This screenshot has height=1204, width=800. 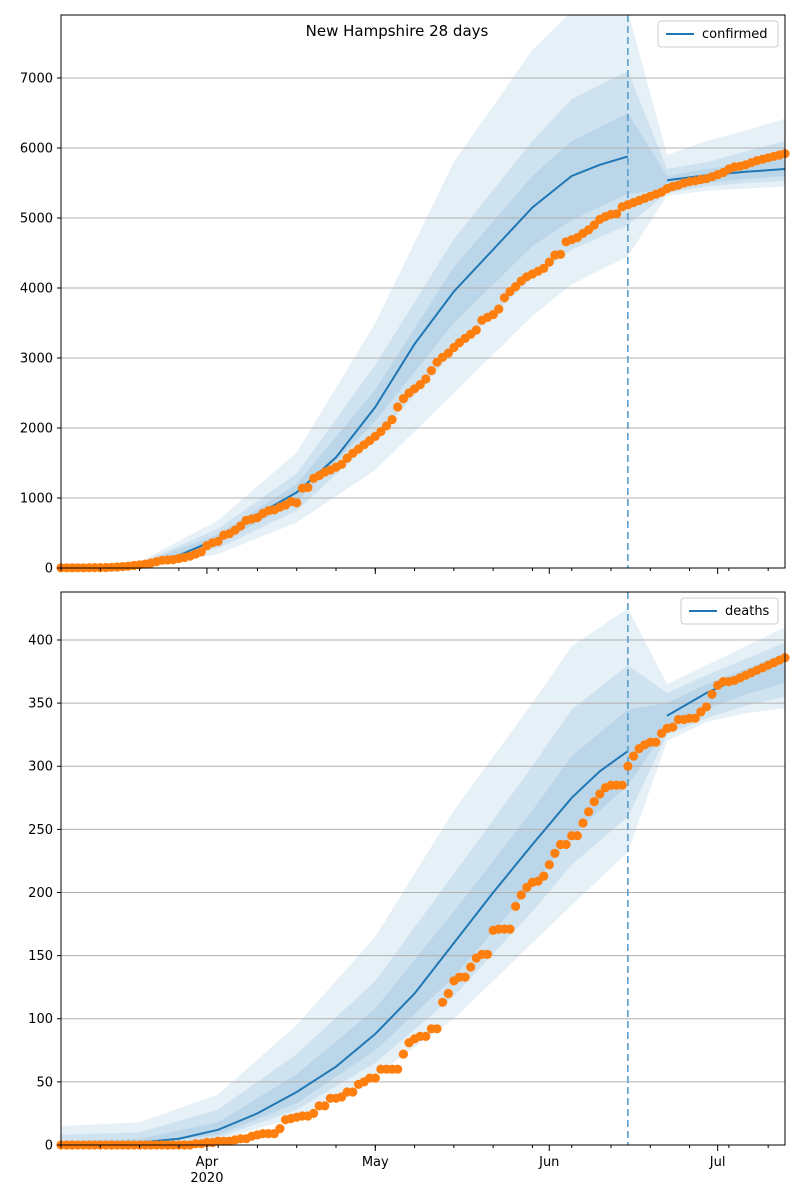 What do you see at coordinates (36, 219) in the screenshot?
I see `y-tick-label: 5000` at bounding box center [36, 219].